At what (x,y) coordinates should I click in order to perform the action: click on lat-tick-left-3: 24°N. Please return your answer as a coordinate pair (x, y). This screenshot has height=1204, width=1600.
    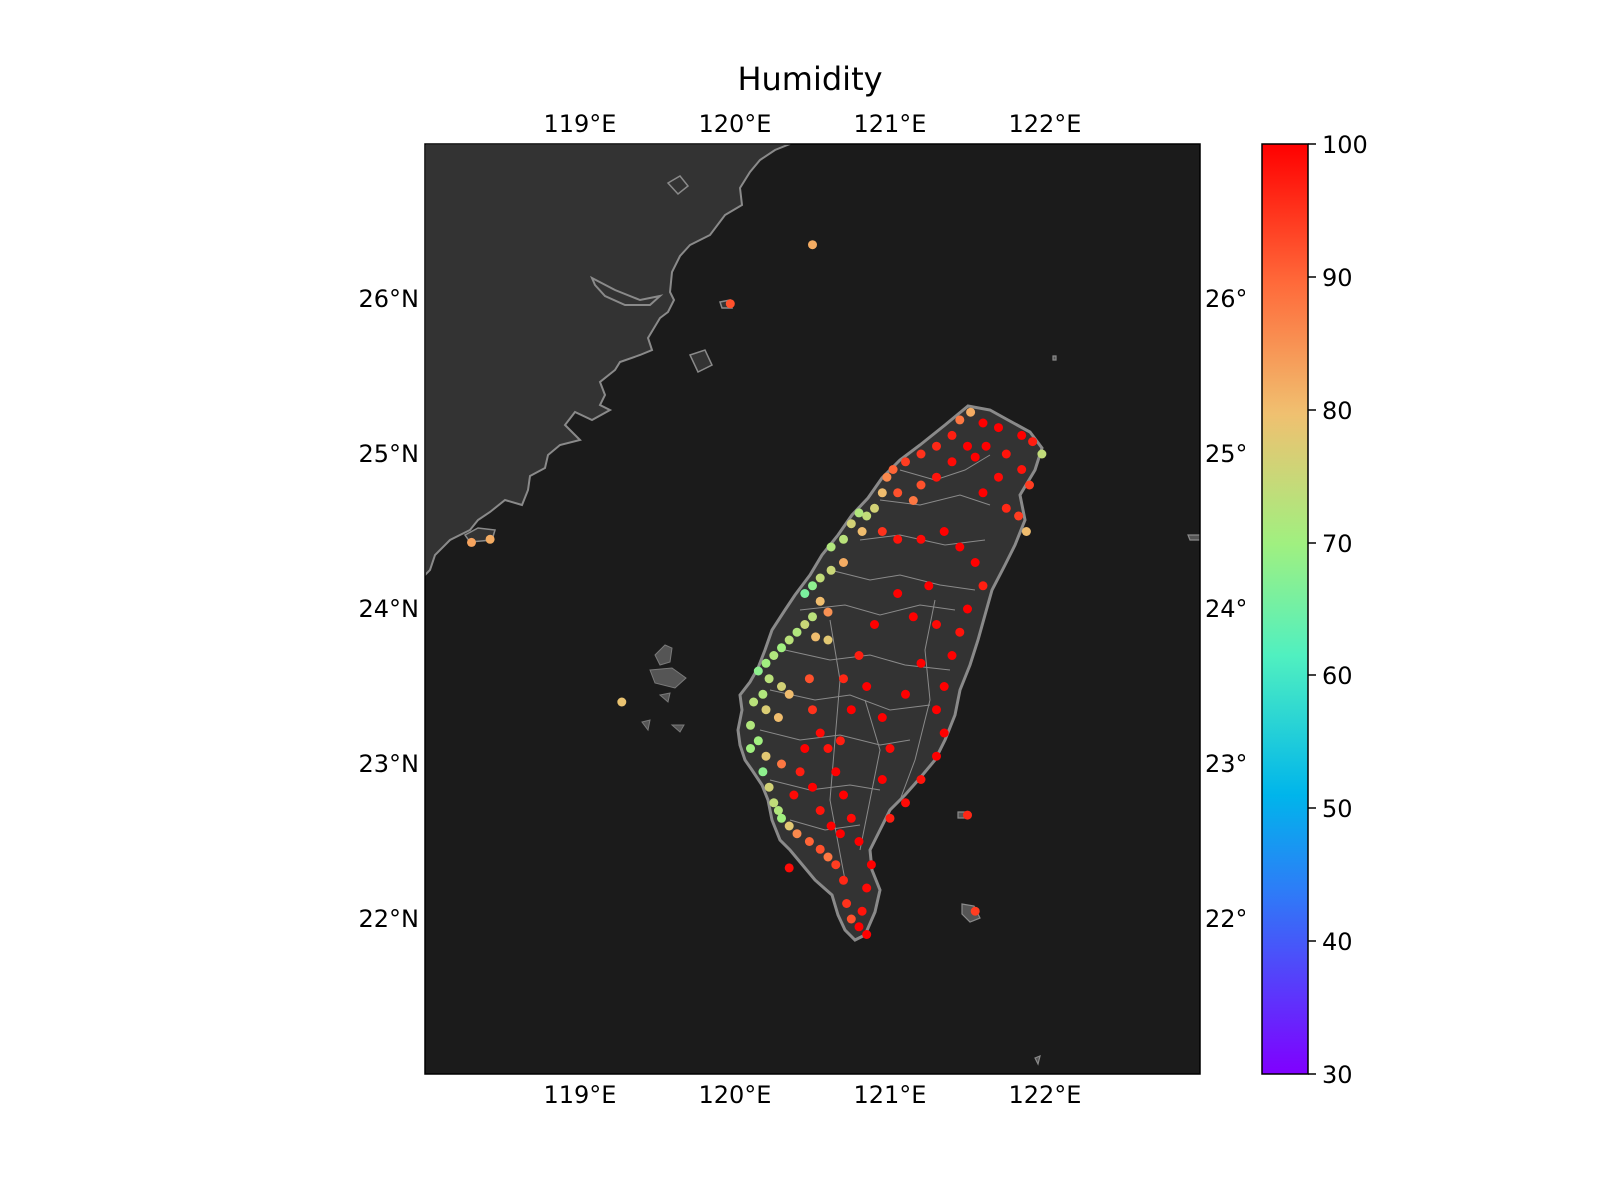
    Looking at the image, I should click on (389, 609).